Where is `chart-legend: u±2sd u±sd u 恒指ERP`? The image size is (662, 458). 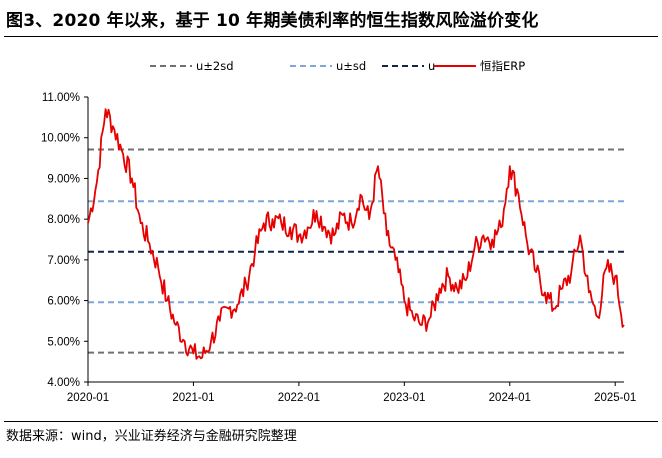 chart-legend: u±2sd u±sd u 恒指ERP is located at coordinates (337, 66).